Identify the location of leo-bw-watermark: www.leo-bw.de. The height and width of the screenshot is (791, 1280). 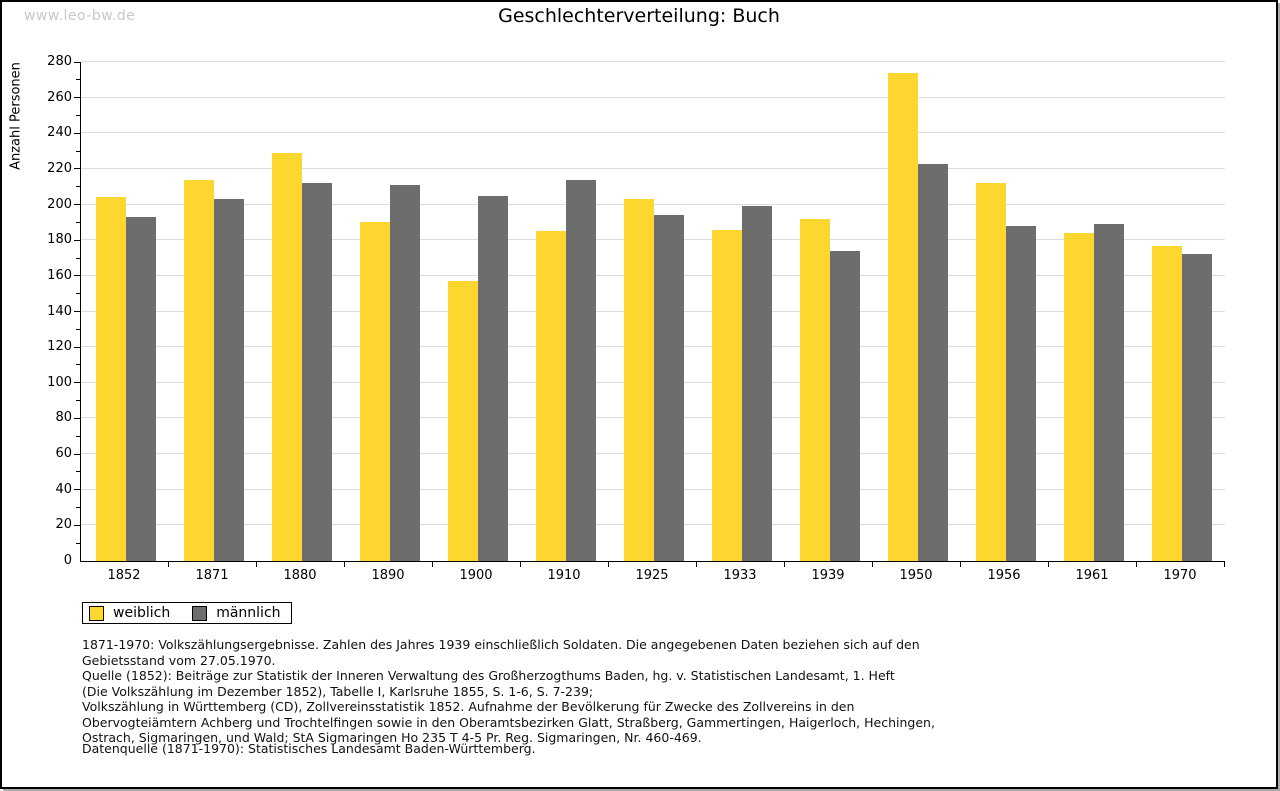
(80, 16).